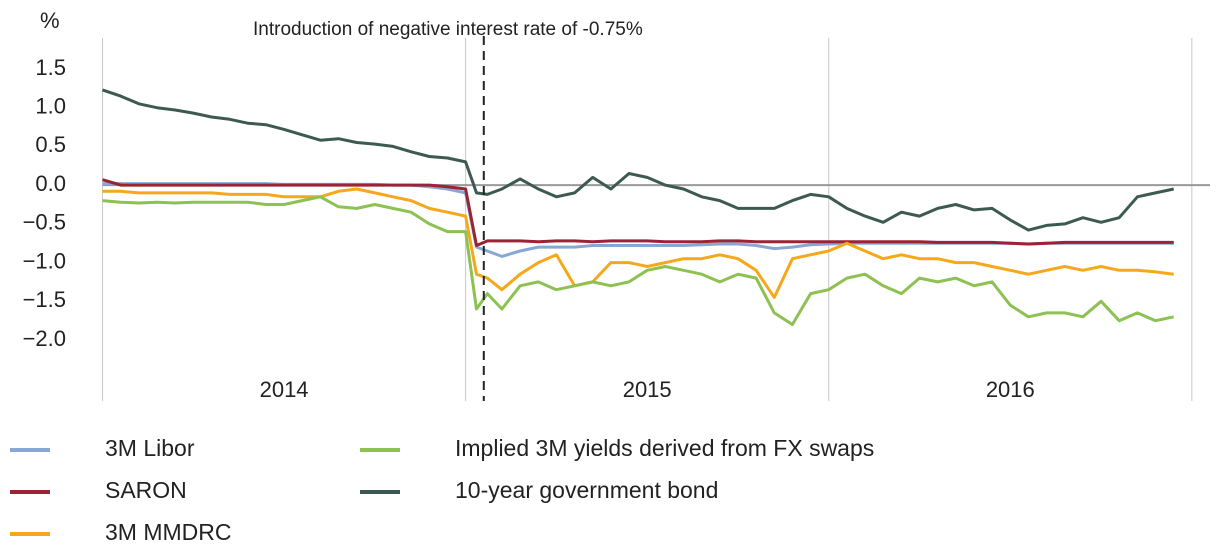 This screenshot has width=1224, height=546. What do you see at coordinates (1010, 389) in the screenshot?
I see `x-tick-label: 2016` at bounding box center [1010, 389].